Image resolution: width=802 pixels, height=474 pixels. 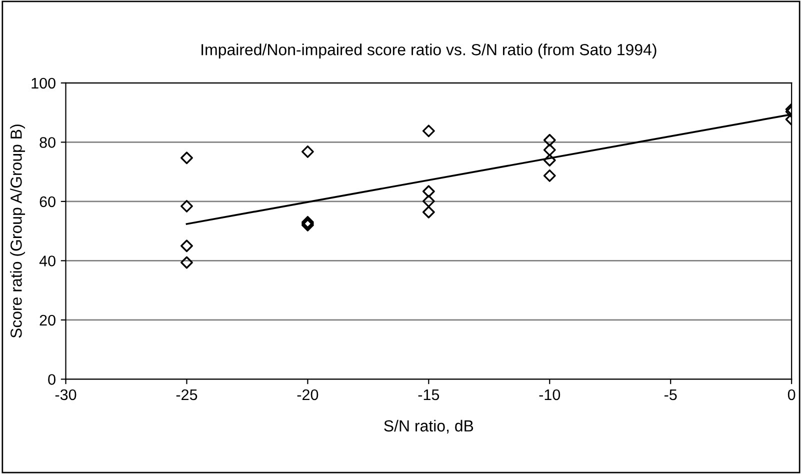 I want to click on y-tick-label: 100, so click(x=44, y=83).